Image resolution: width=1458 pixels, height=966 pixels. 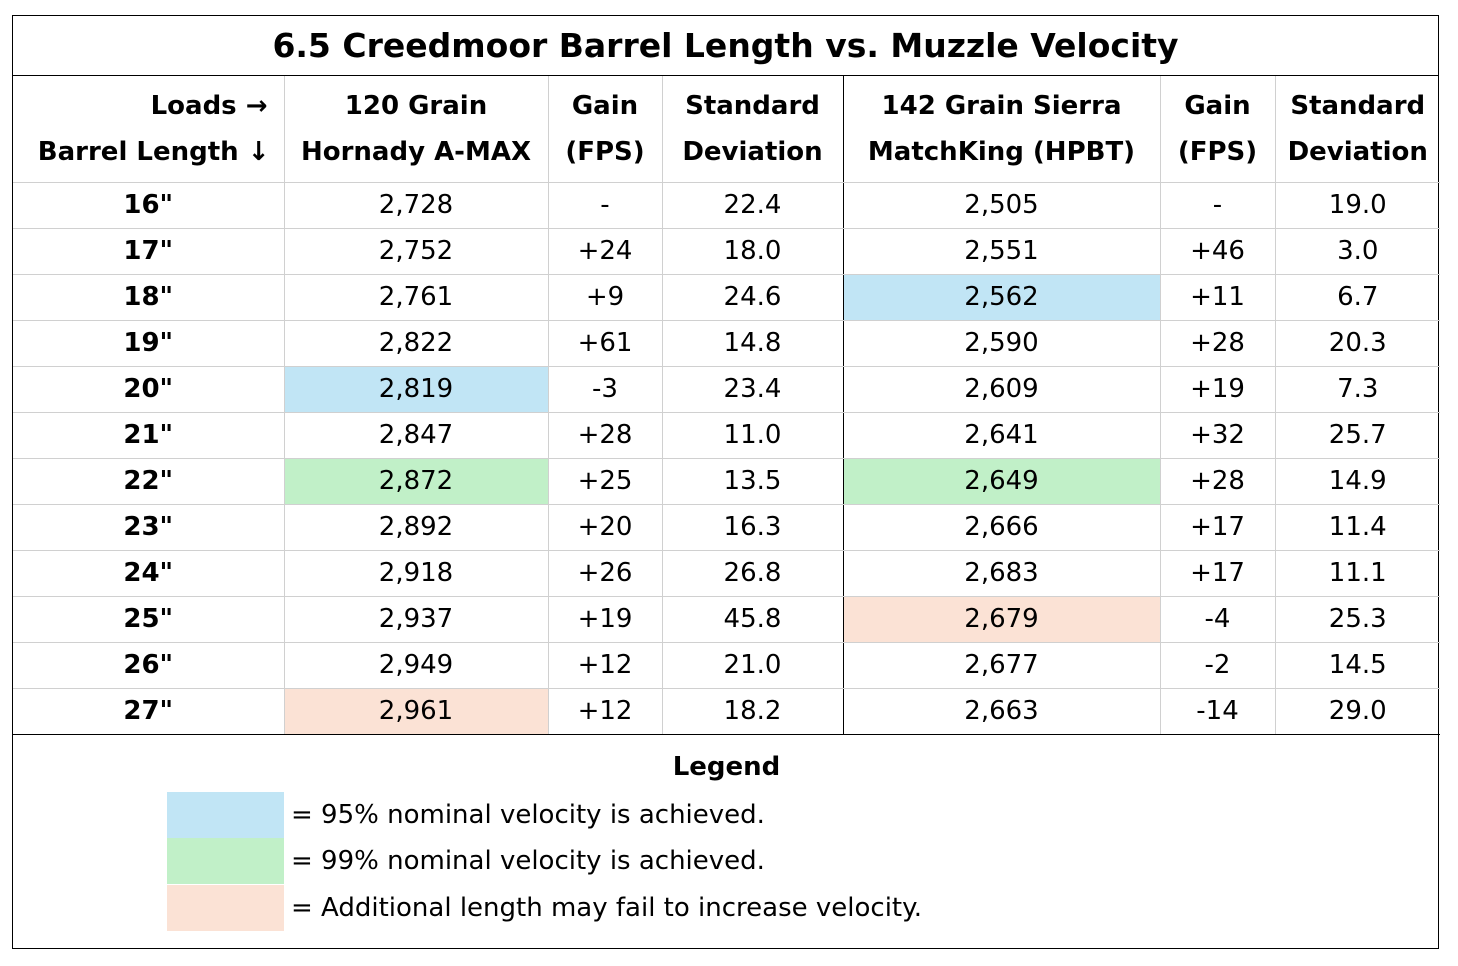 I want to click on velocity-142-cell: 2,683, so click(x=1001, y=573).